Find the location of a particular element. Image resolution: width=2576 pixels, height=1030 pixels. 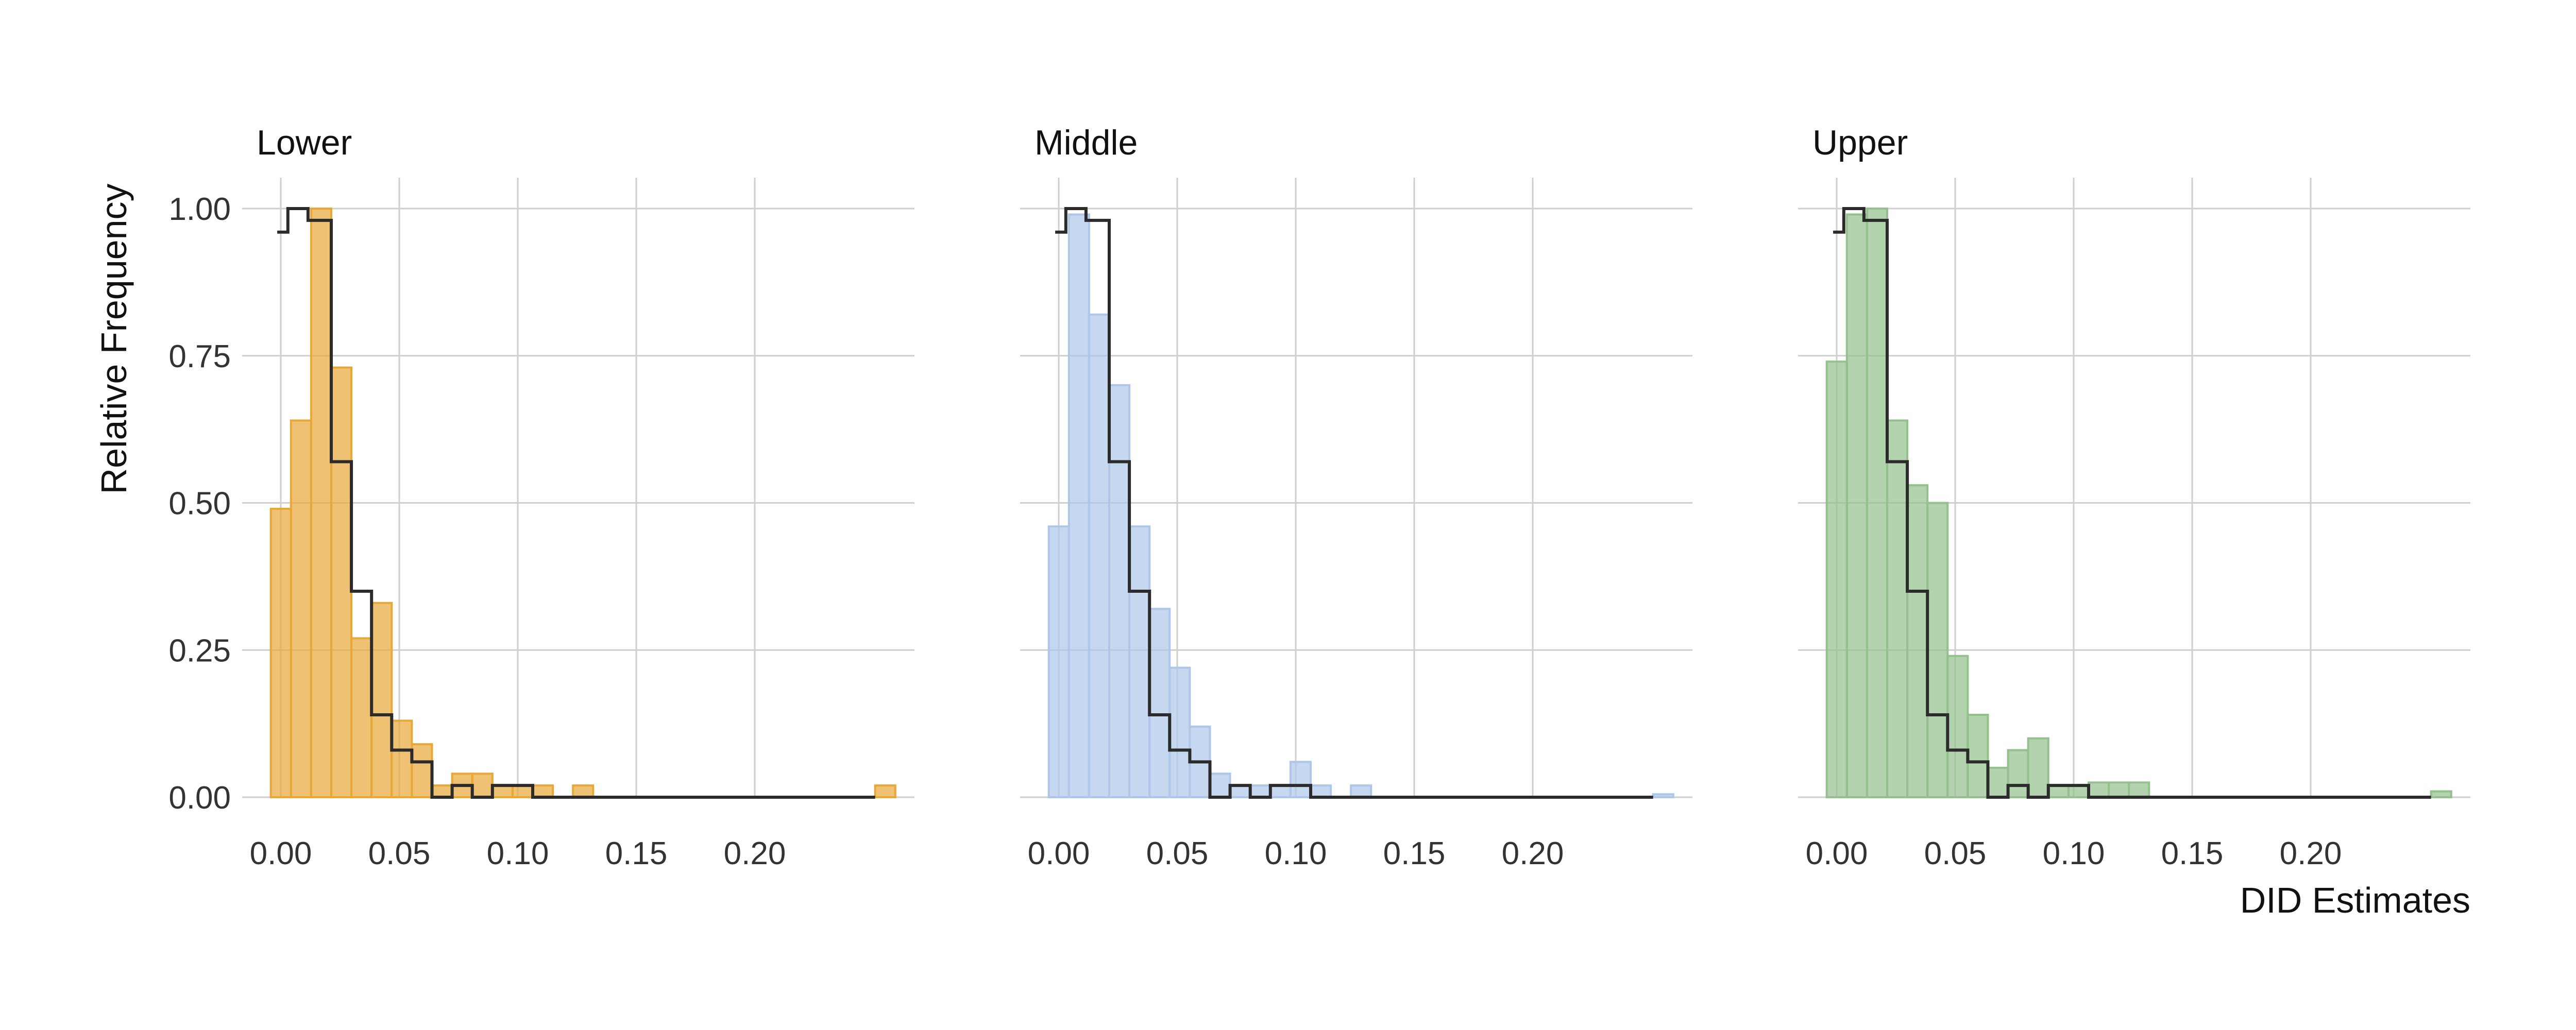

panel-title: Lower is located at coordinates (305, 142).